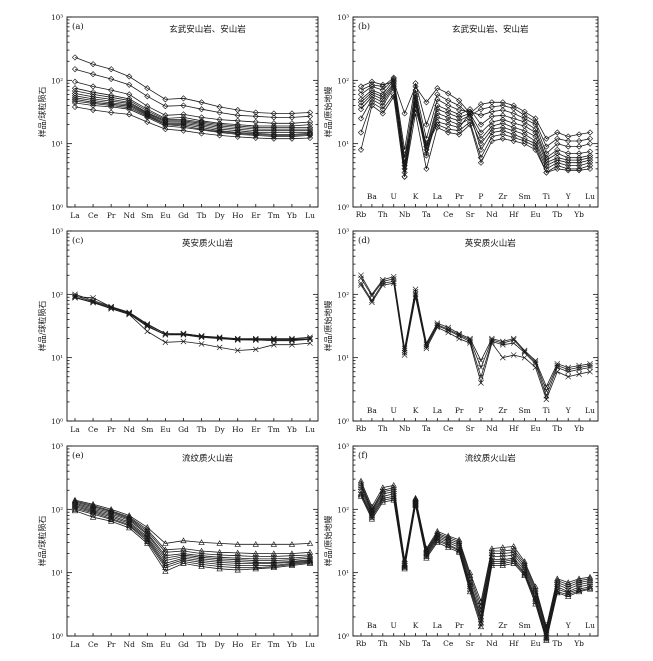 The image size is (653, 661). Describe the element at coordinates (130, 429) in the screenshot. I see `x-tick-label: Nd` at that location.